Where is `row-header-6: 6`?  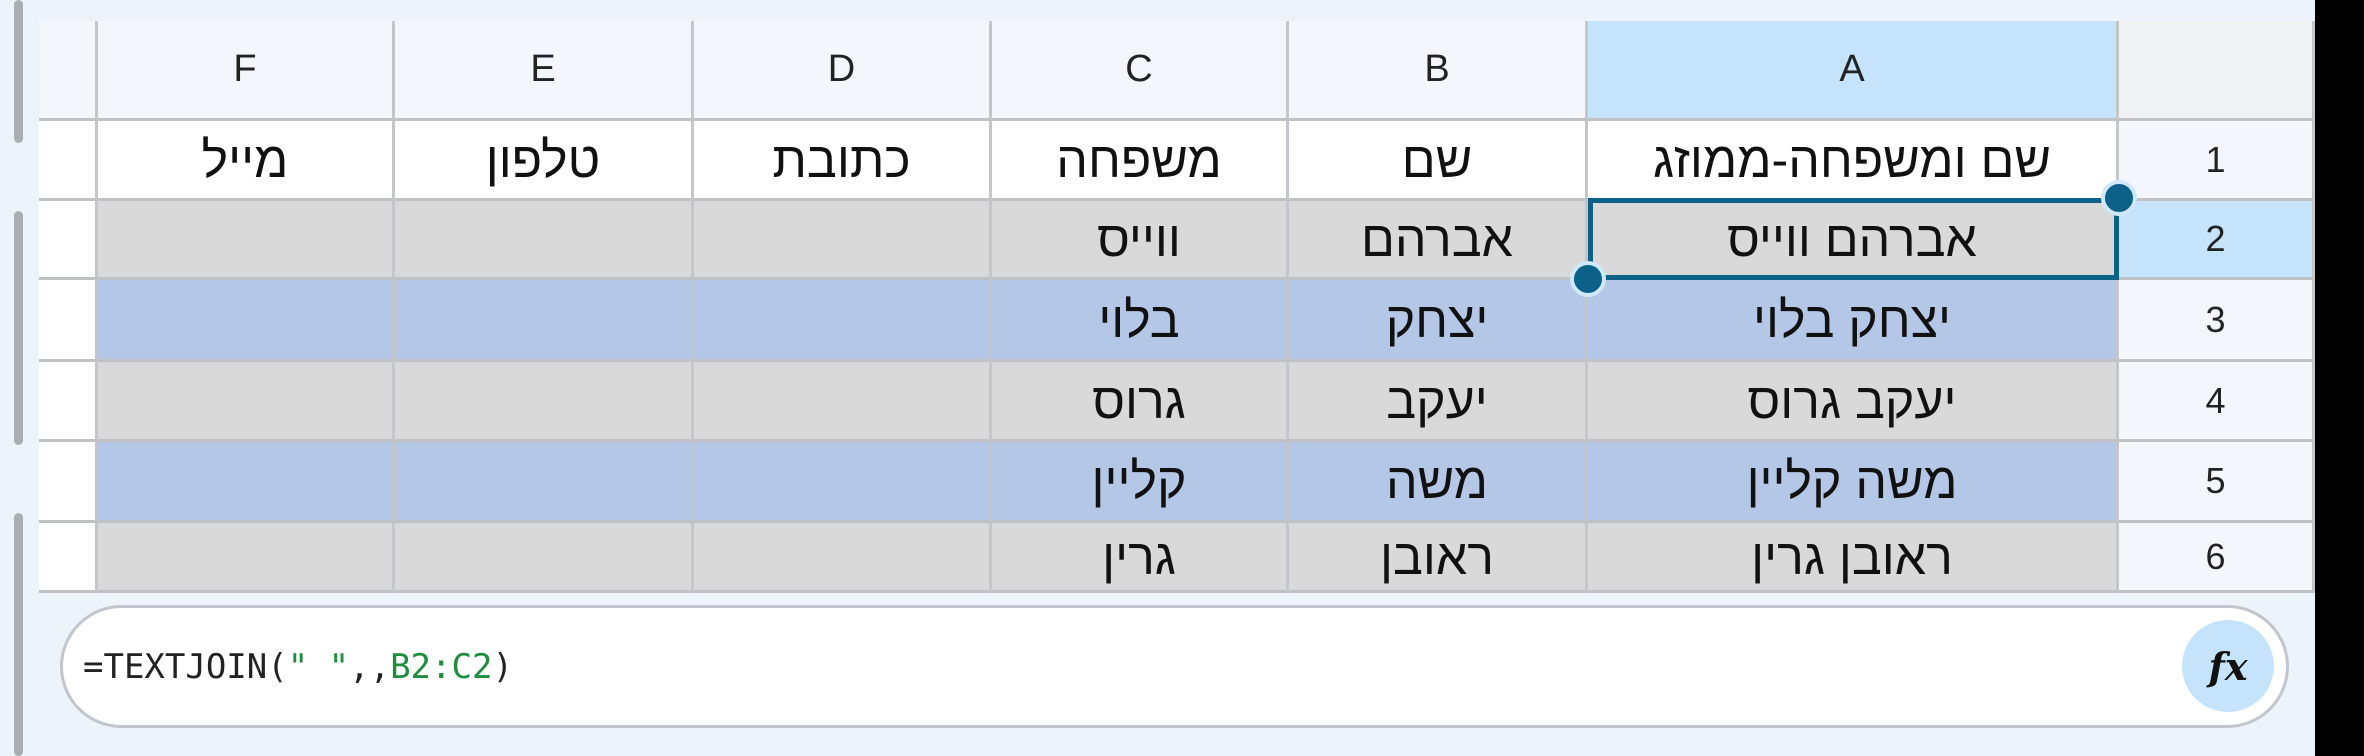 row-header-6: 6 is located at coordinates (2217, 558).